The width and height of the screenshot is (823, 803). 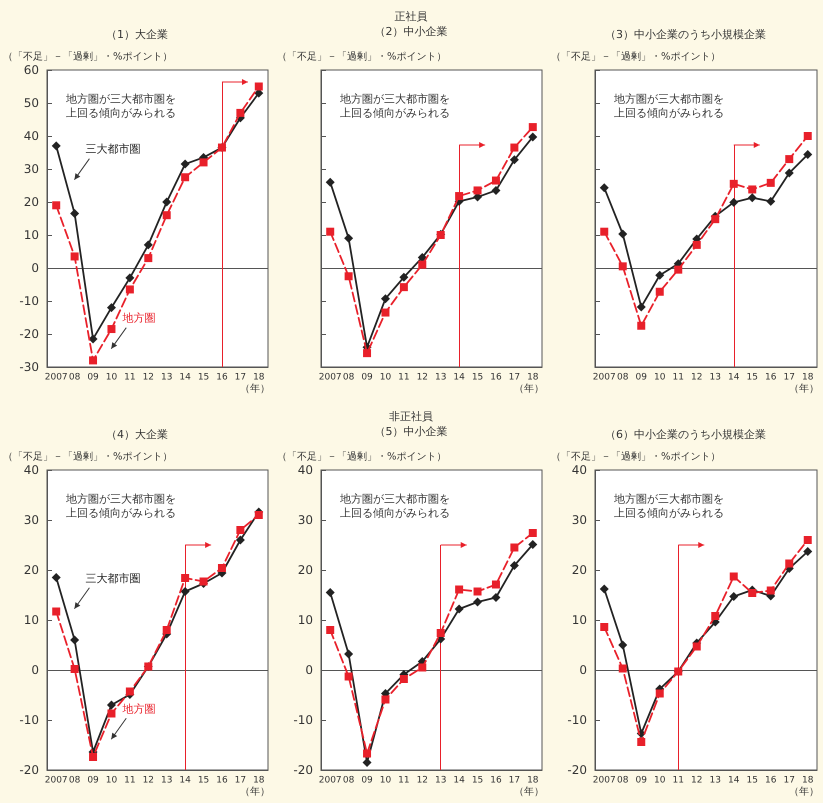 What do you see at coordinates (305, 520) in the screenshot?
I see `y-tick-label: 30` at bounding box center [305, 520].